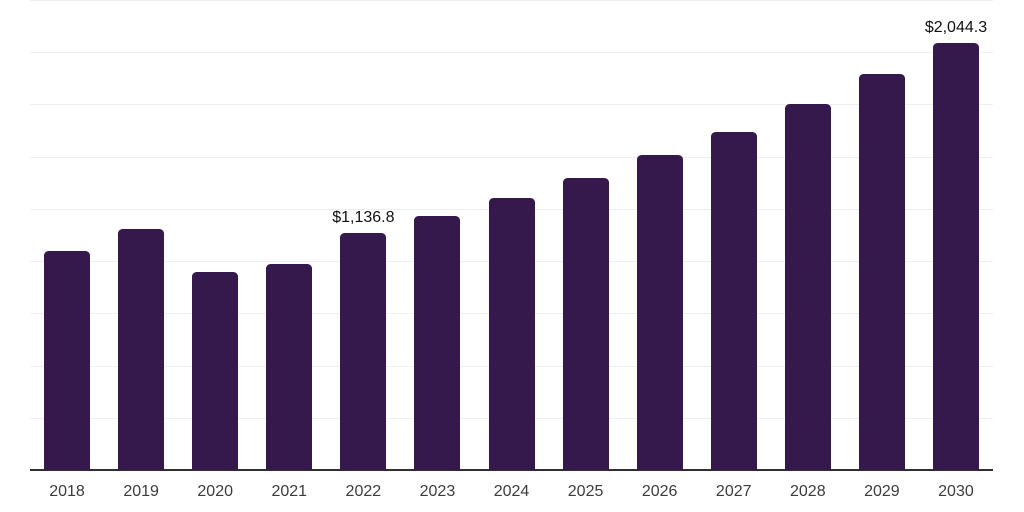  I want to click on bar-2023, so click(437, 343).